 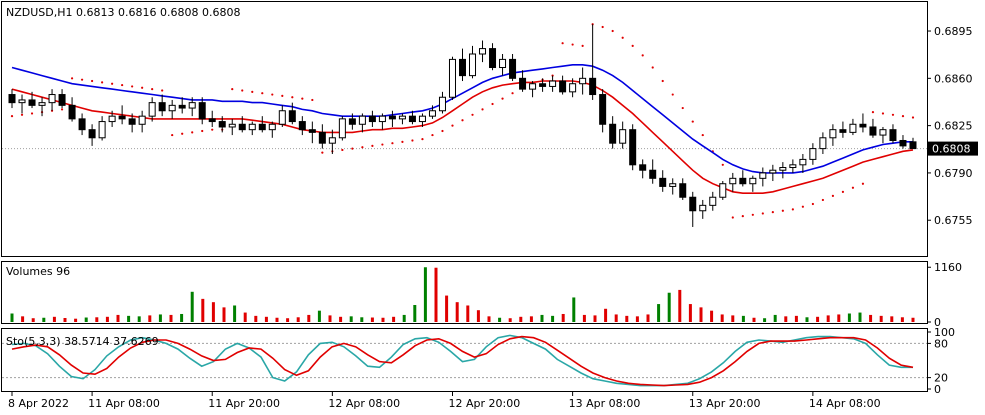 What do you see at coordinates (941, 378) in the screenshot?
I see `stoch-tick-label: 20` at bounding box center [941, 378].